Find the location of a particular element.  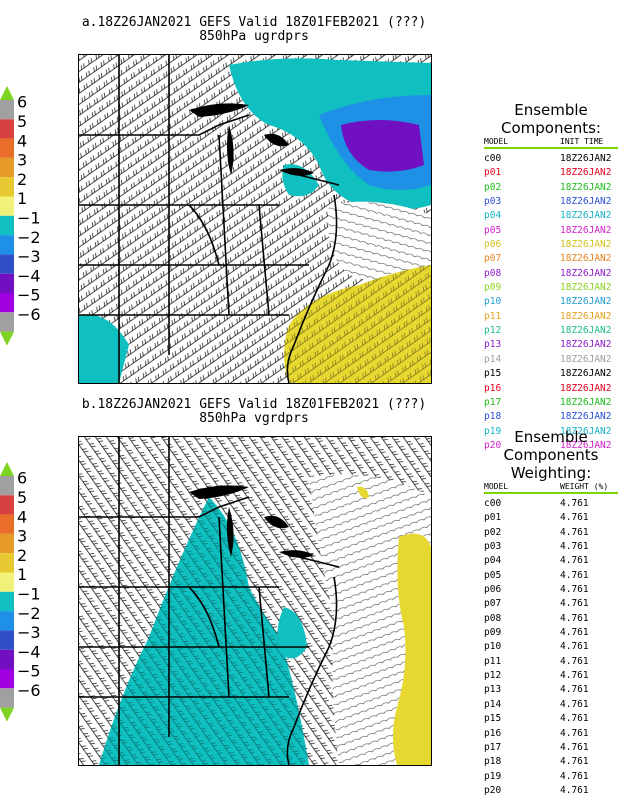

component-row: p15 18Z26JAN2 is located at coordinates (551, 374).